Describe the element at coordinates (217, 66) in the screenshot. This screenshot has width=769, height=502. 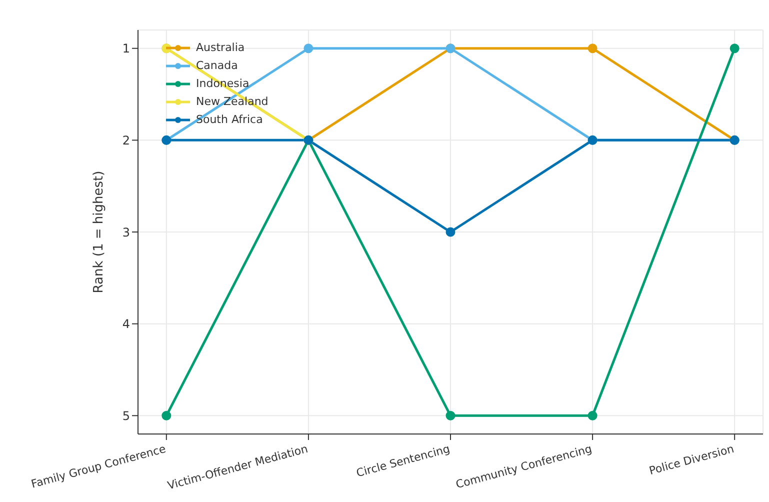
I see `legend-label: Canada` at that location.